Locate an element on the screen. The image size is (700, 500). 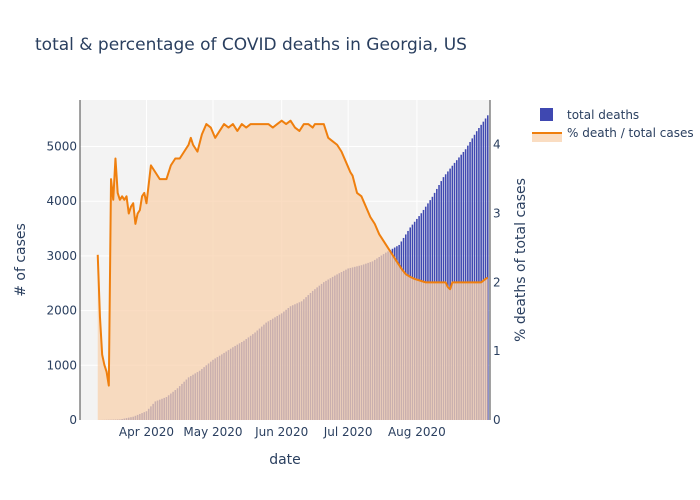
x-axis-label: date is located at coordinates (285, 460).